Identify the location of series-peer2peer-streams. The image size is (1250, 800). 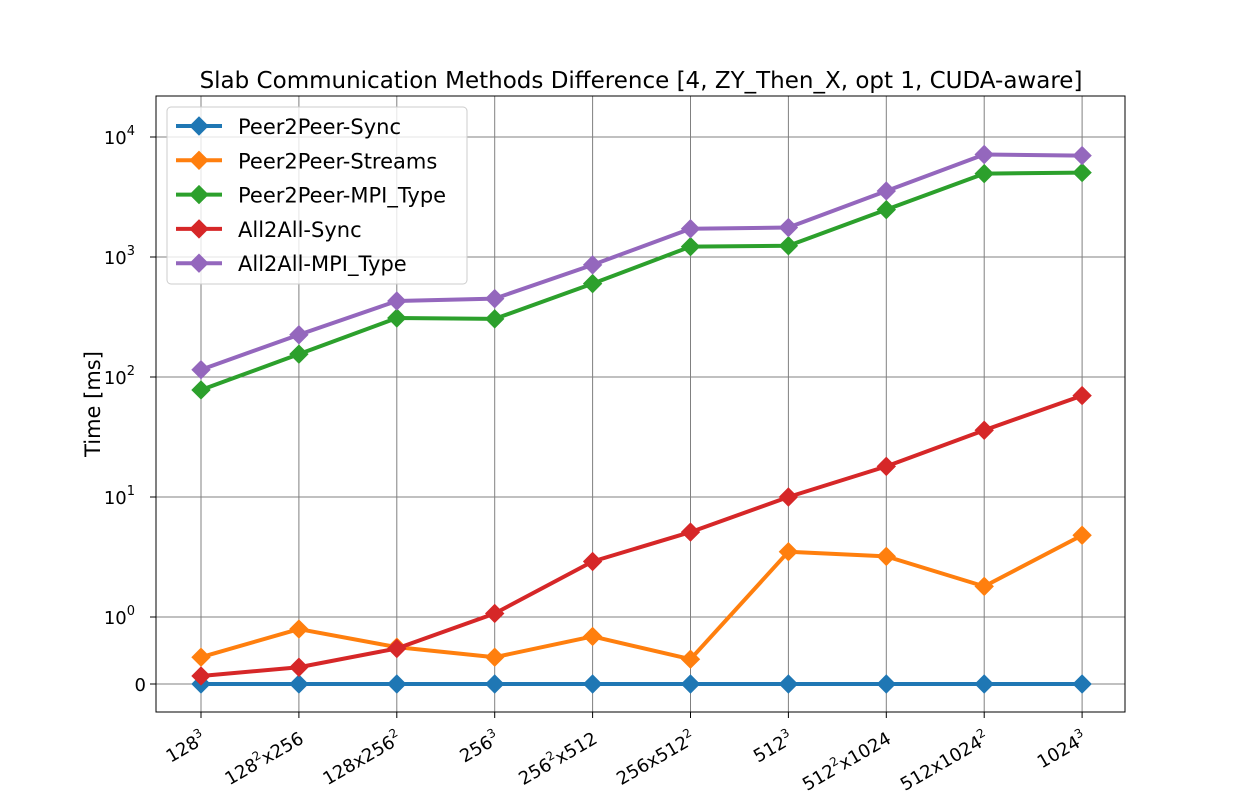
(641, 597).